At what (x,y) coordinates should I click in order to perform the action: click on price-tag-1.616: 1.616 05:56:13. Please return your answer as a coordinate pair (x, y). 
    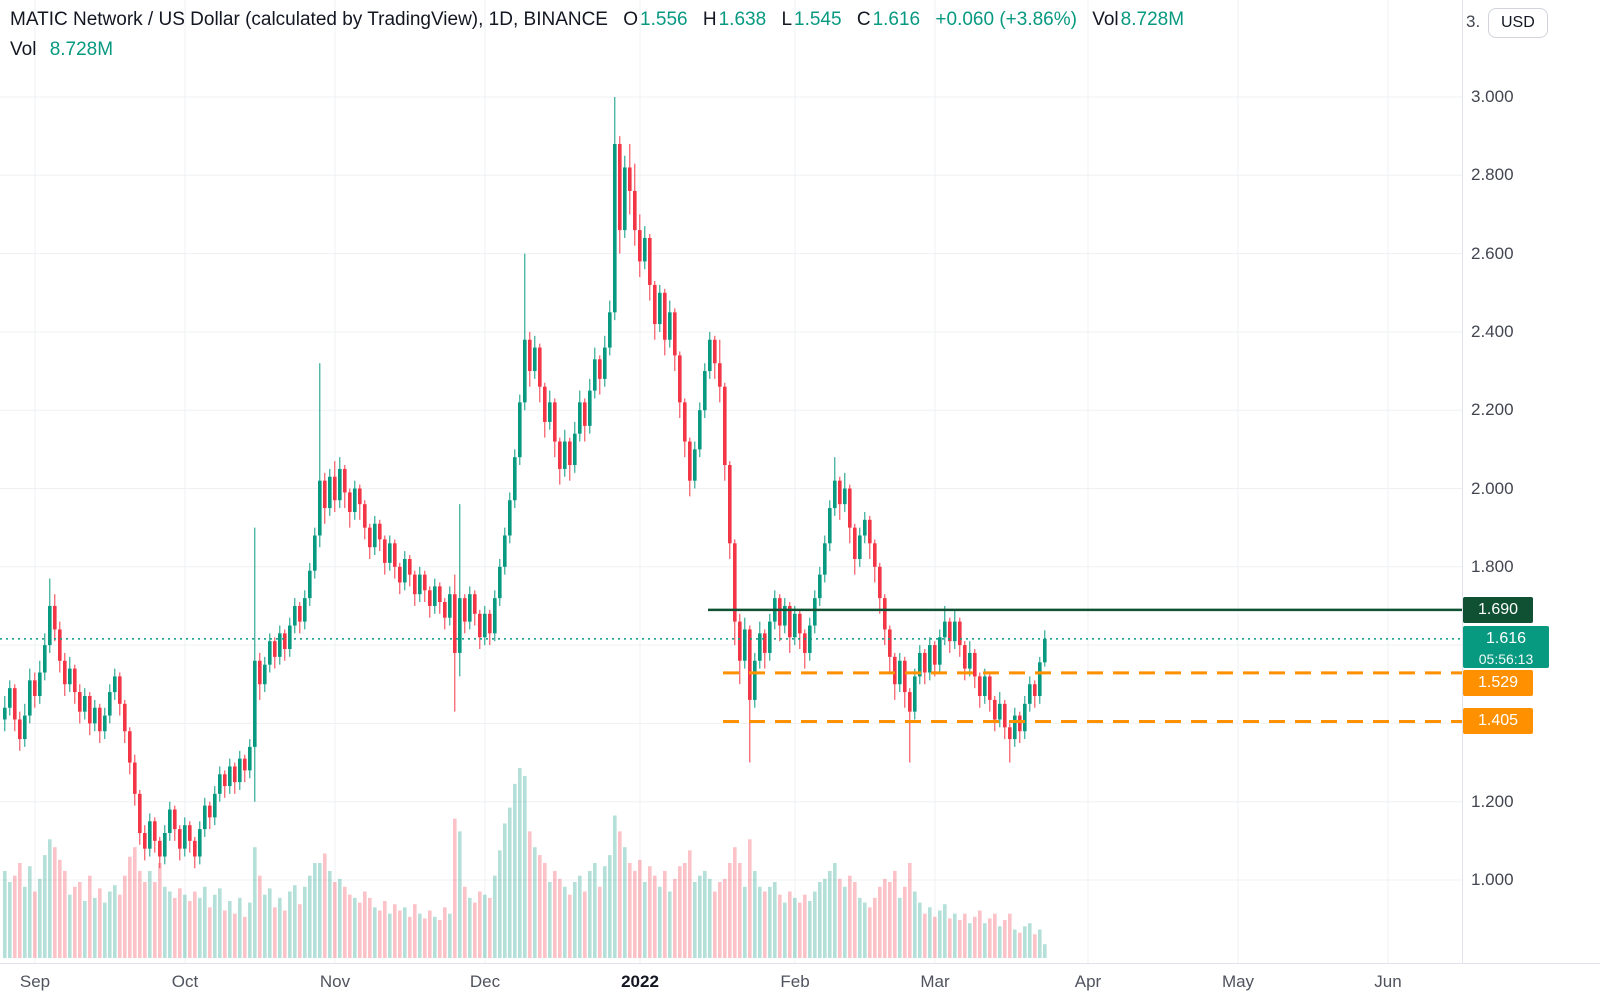
    Looking at the image, I should click on (1506, 646).